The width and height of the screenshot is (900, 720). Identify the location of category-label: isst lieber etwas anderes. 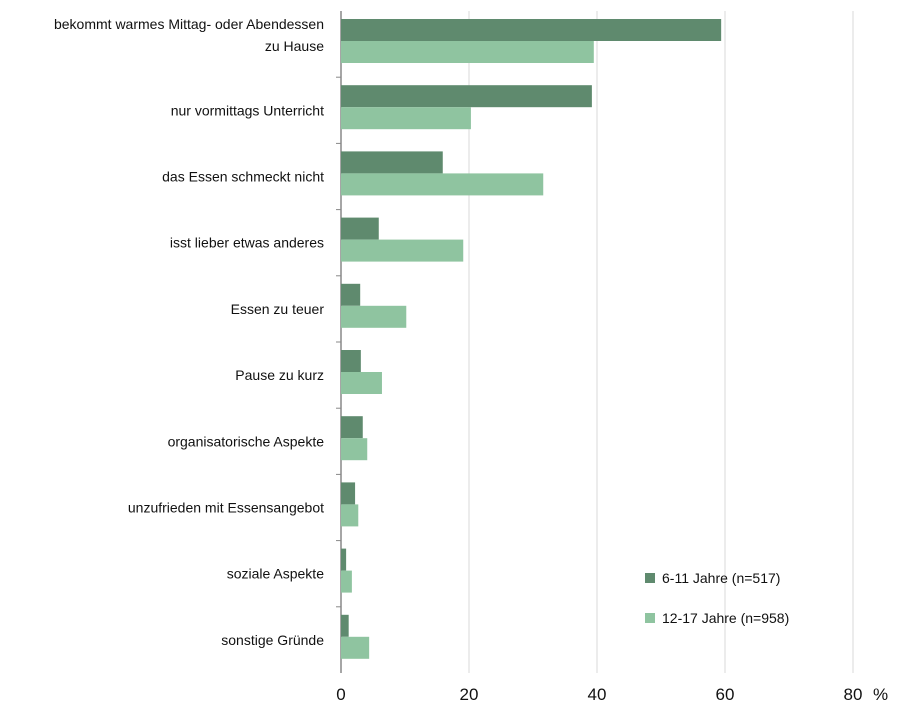
(247, 243).